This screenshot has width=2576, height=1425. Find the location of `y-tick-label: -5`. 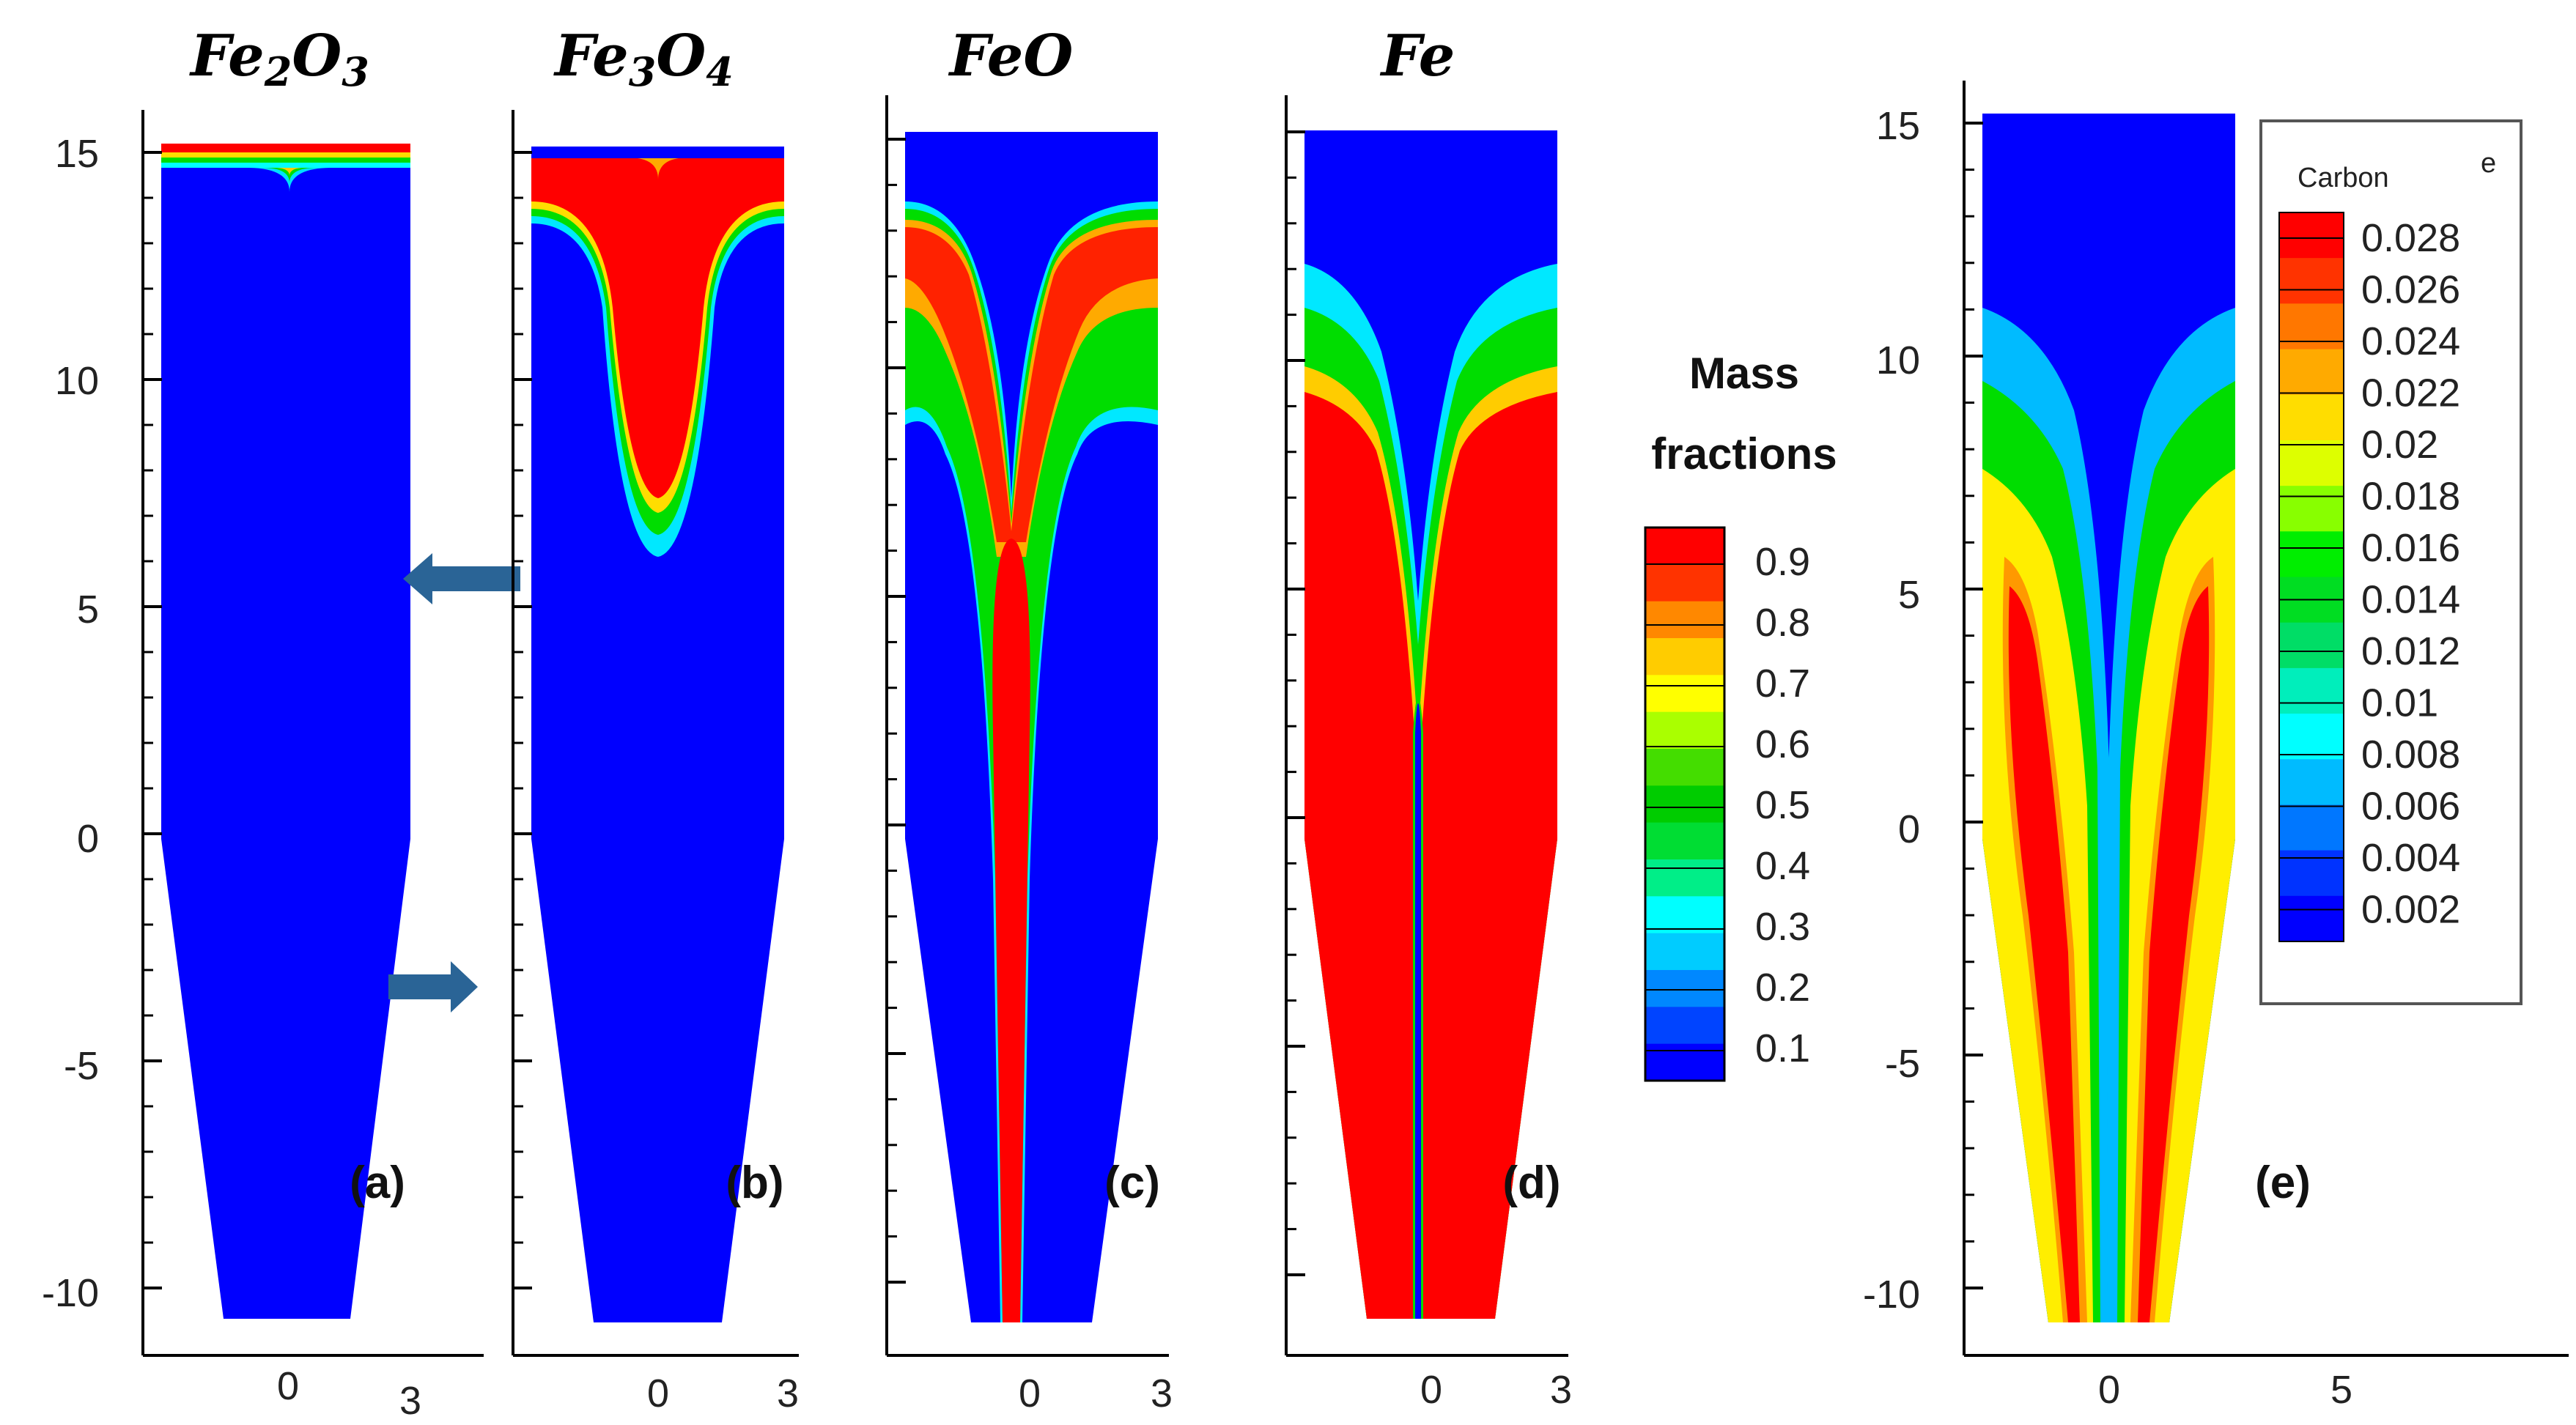

y-tick-label: -5 is located at coordinates (81, 1066).